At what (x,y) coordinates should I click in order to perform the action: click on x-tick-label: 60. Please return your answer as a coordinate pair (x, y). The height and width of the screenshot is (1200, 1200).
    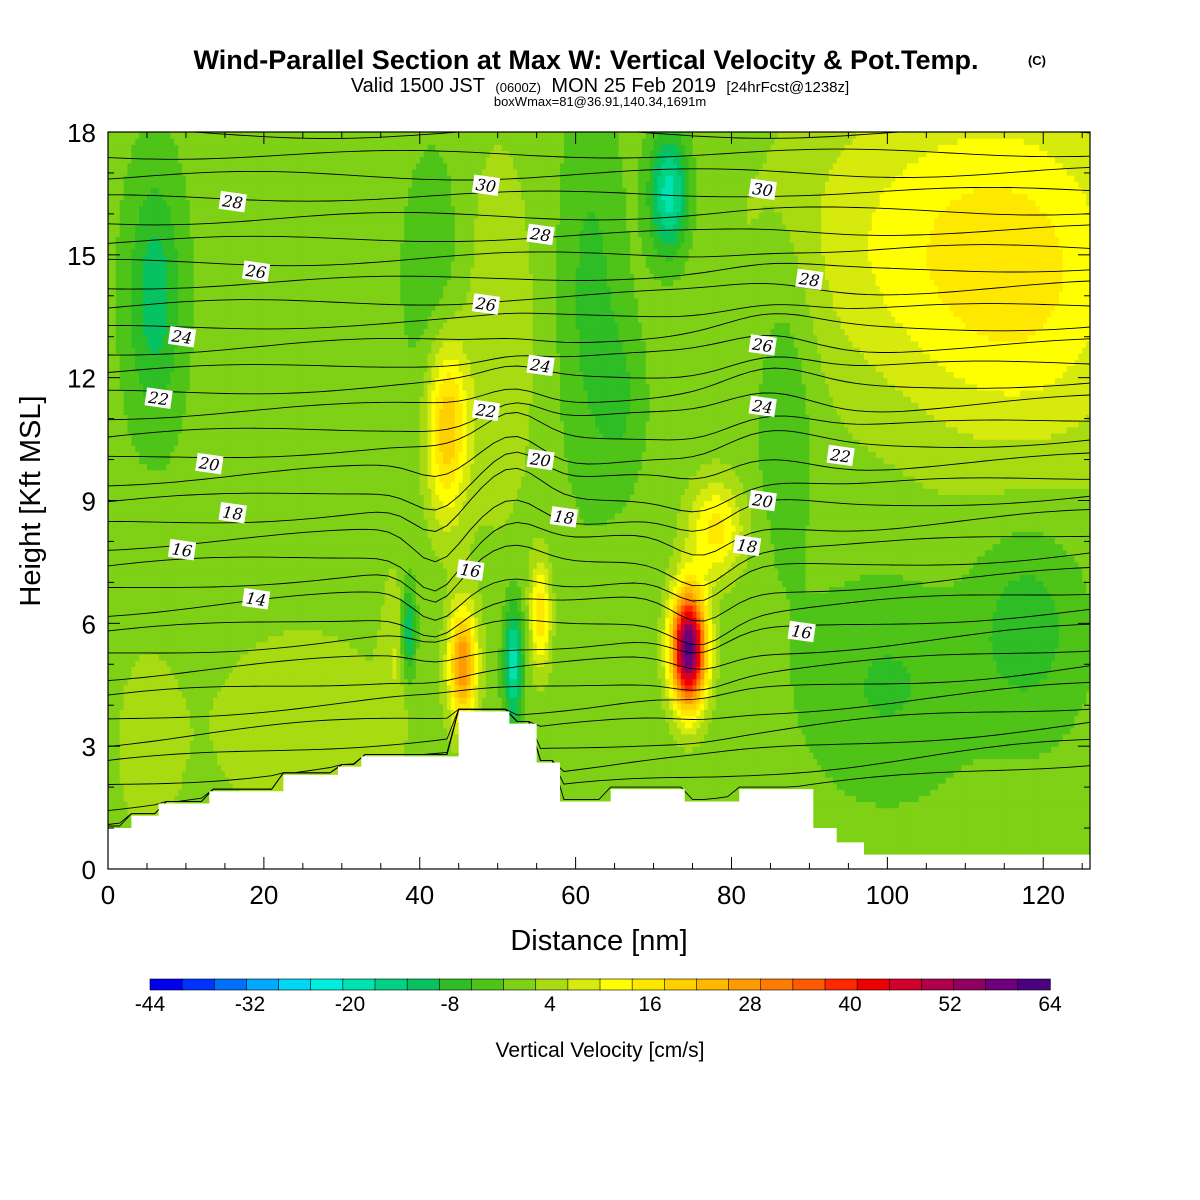
    Looking at the image, I should click on (575, 895).